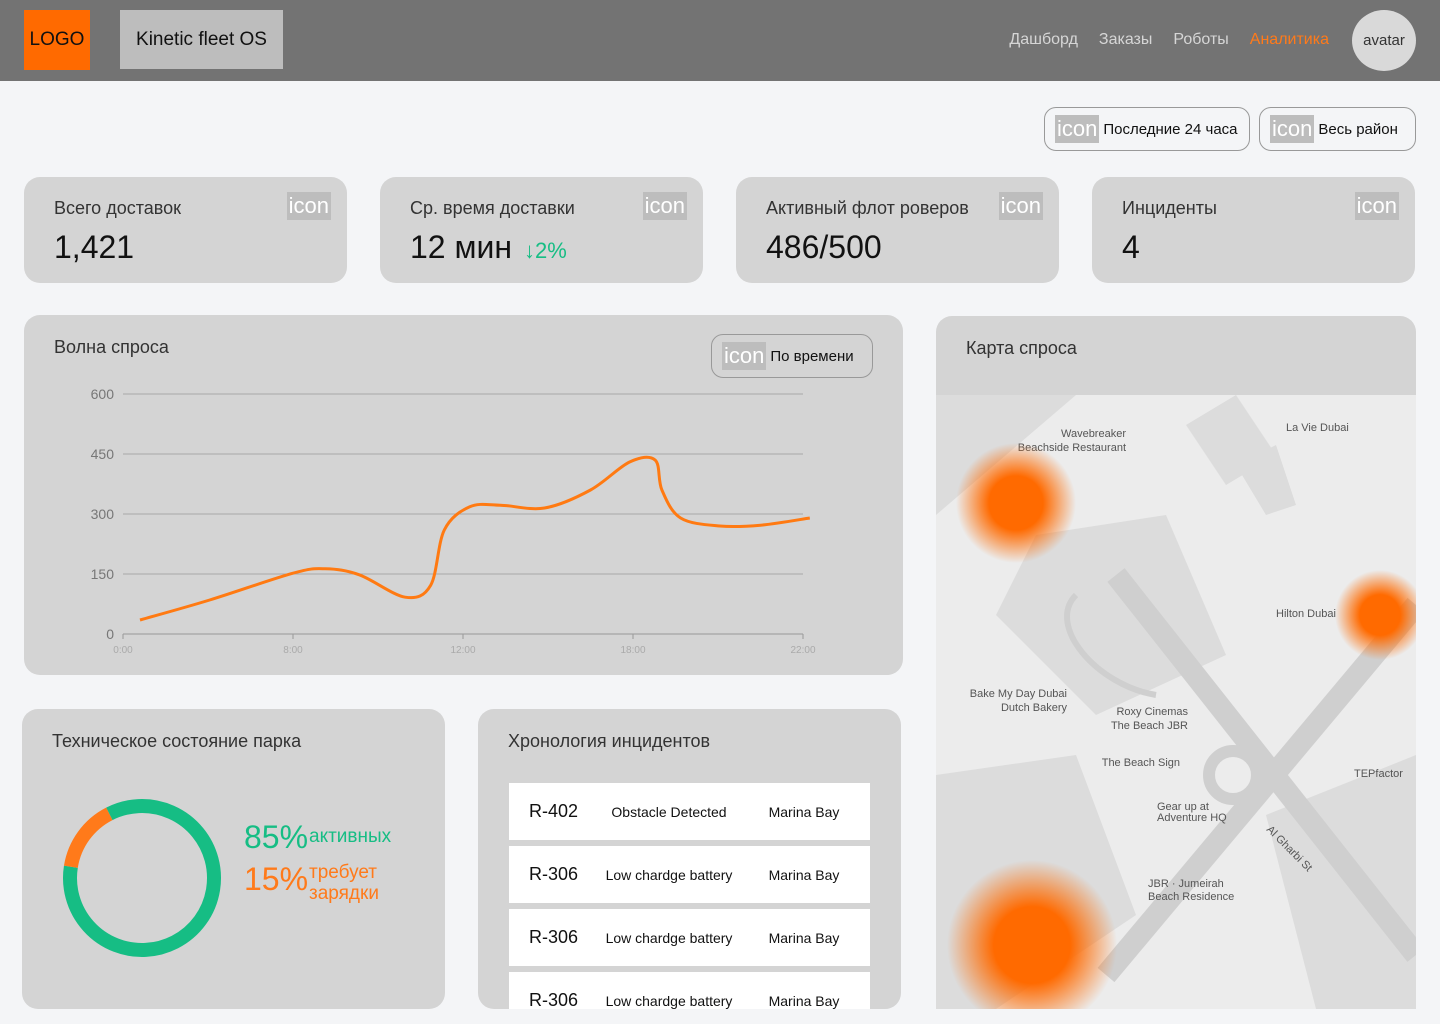  I want to click on nav-link: Аналитика, so click(1289, 39).